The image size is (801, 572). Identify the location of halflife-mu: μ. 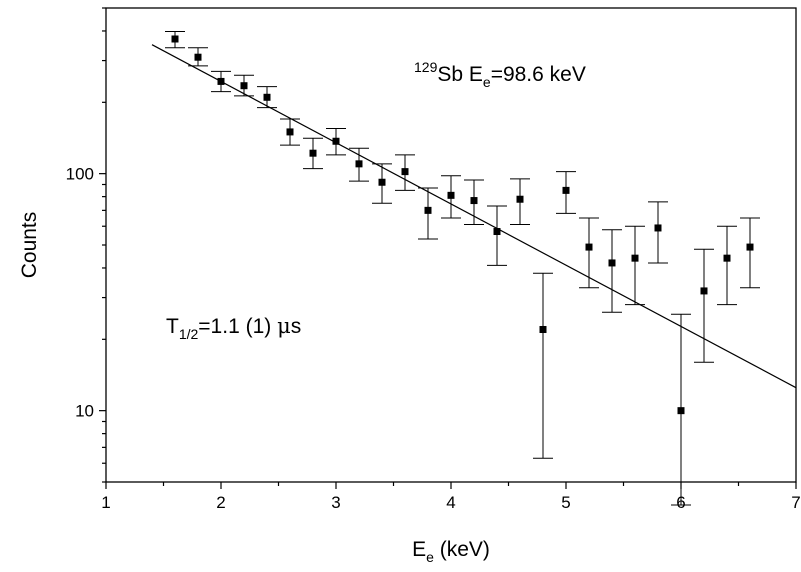
(284, 326).